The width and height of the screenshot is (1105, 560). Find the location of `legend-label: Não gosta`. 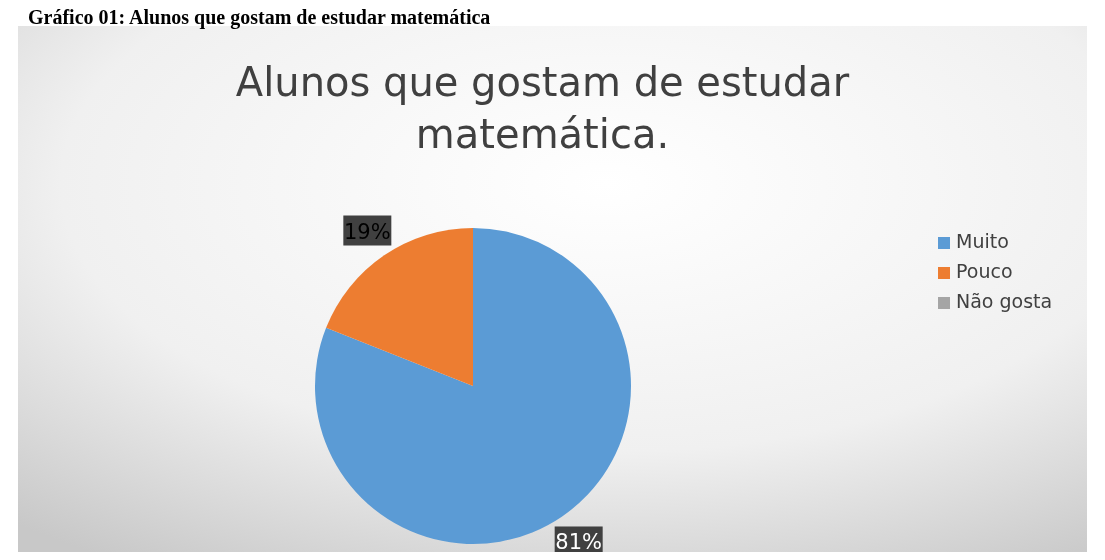

legend-label: Não gosta is located at coordinates (1004, 301).